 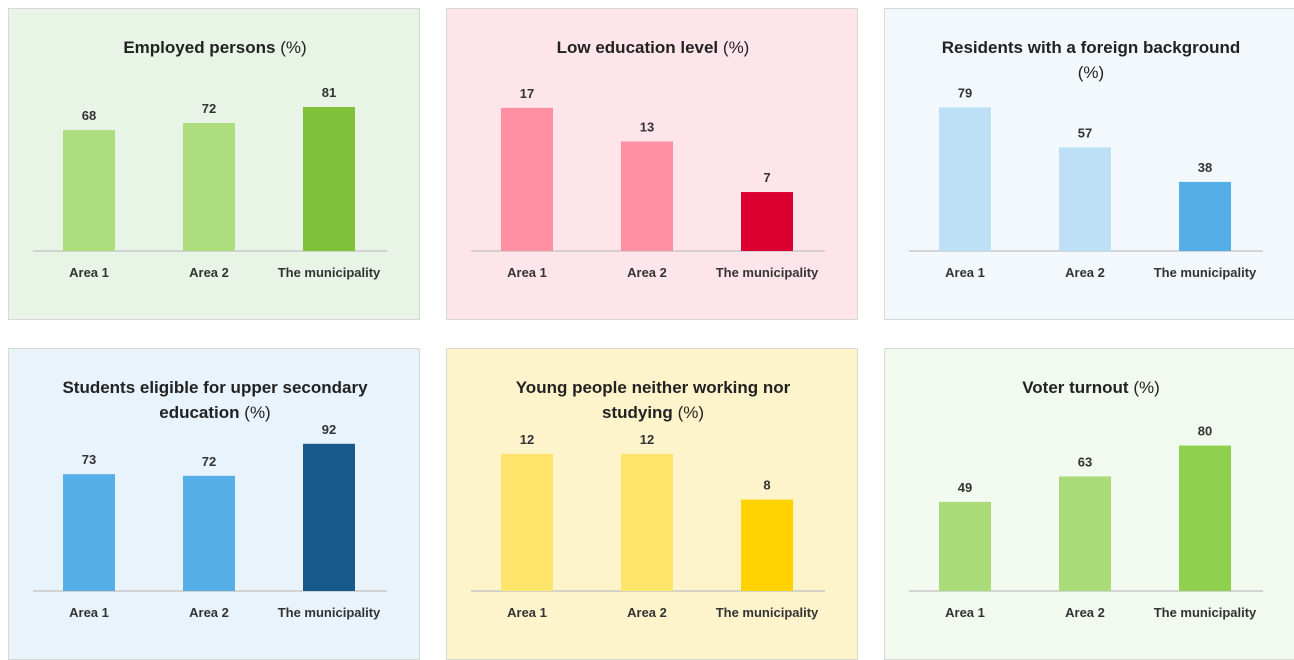 What do you see at coordinates (1085, 132) in the screenshot?
I see `data-label: 57` at bounding box center [1085, 132].